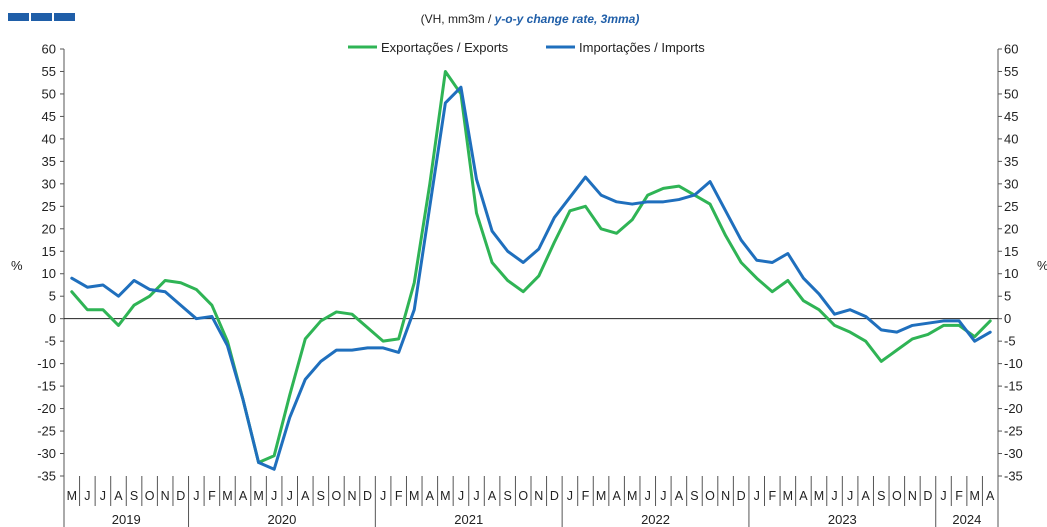 Image resolution: width=1047 pixels, height=527 pixels. I want to click on y-tick-label-right: 15, so click(1011, 251).